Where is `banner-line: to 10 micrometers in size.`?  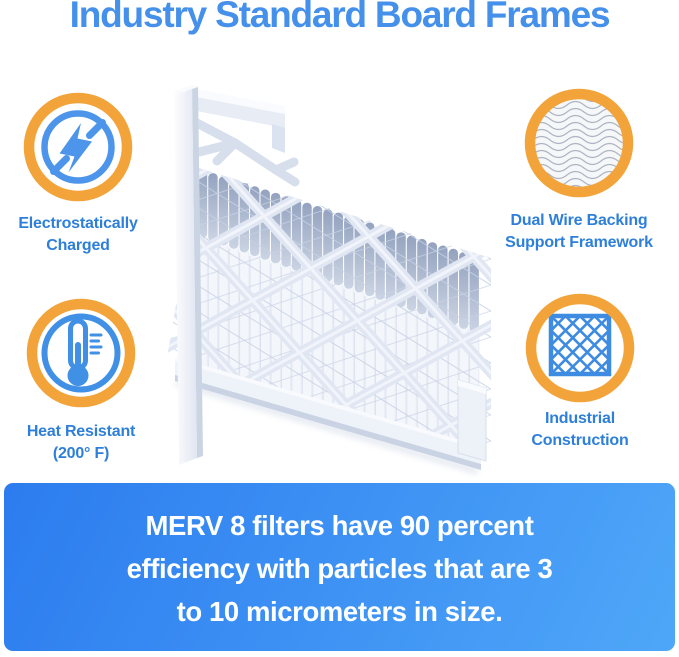 banner-line: to 10 micrometers in size. is located at coordinates (339, 611).